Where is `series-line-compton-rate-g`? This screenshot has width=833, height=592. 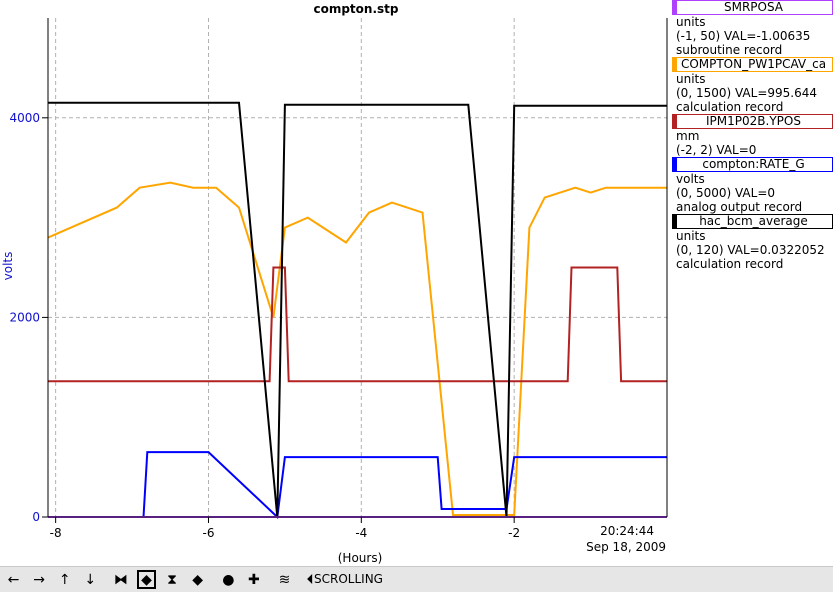 series-line-compton-rate-g is located at coordinates (357, 485).